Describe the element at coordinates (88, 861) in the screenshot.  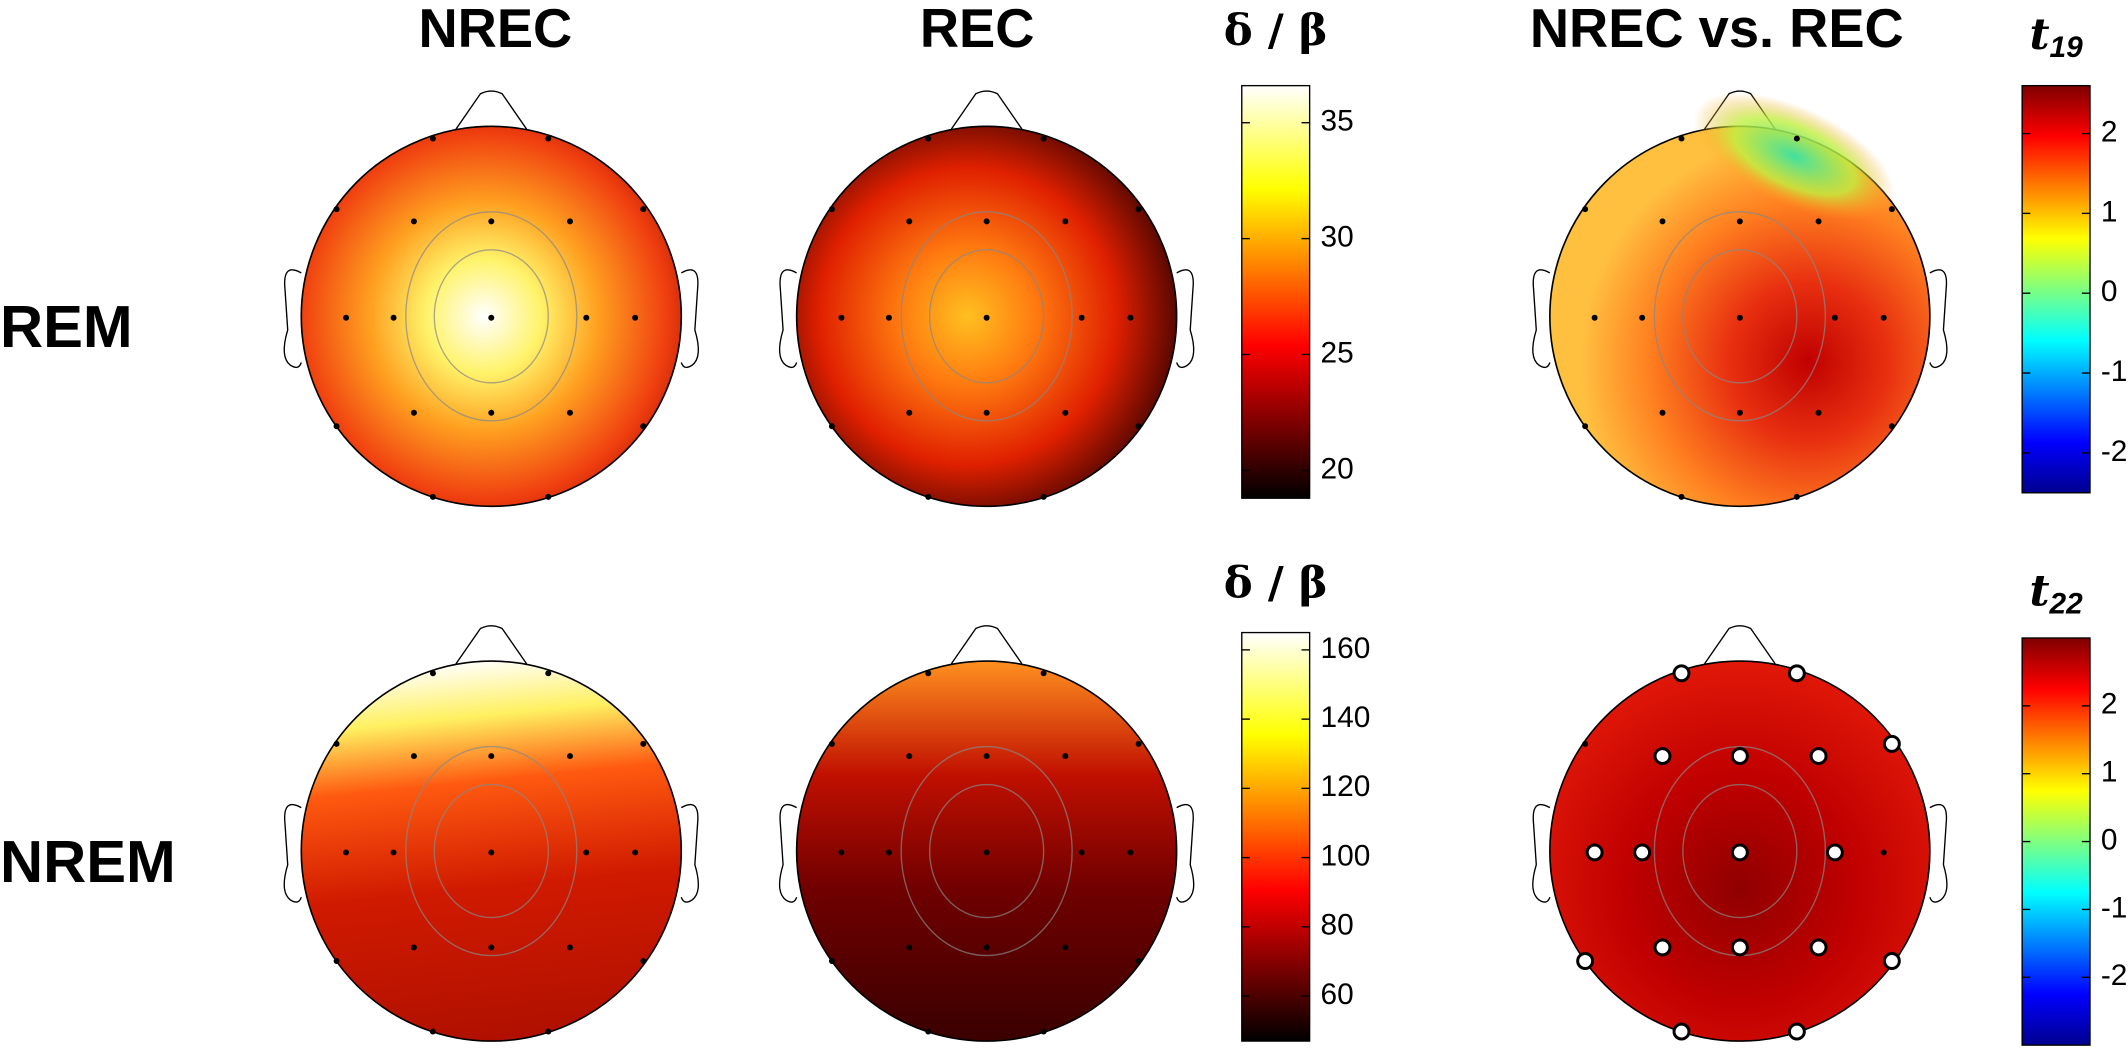
I see `row-label: NREM` at that location.